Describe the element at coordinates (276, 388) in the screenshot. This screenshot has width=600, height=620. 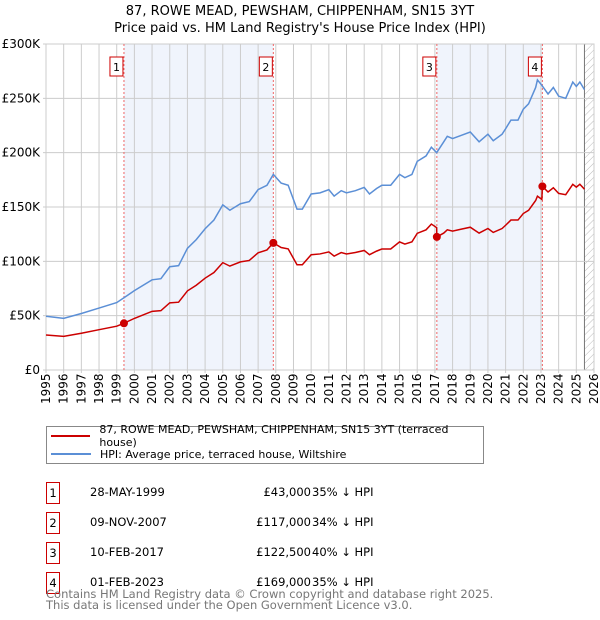
I see `x-tick-label: 2008` at that location.